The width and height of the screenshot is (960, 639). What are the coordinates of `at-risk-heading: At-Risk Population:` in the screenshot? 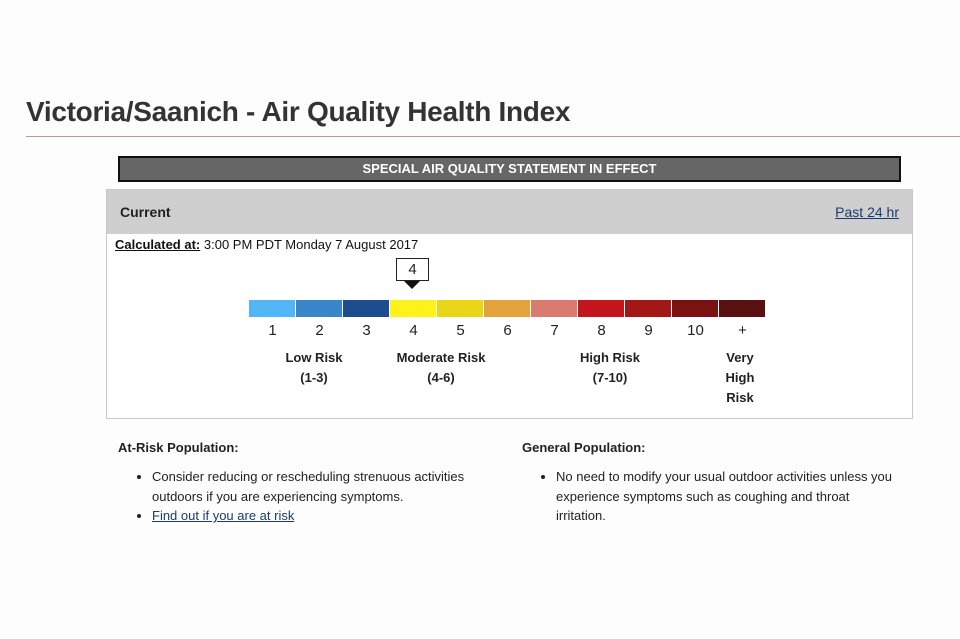 It's located at (178, 447).